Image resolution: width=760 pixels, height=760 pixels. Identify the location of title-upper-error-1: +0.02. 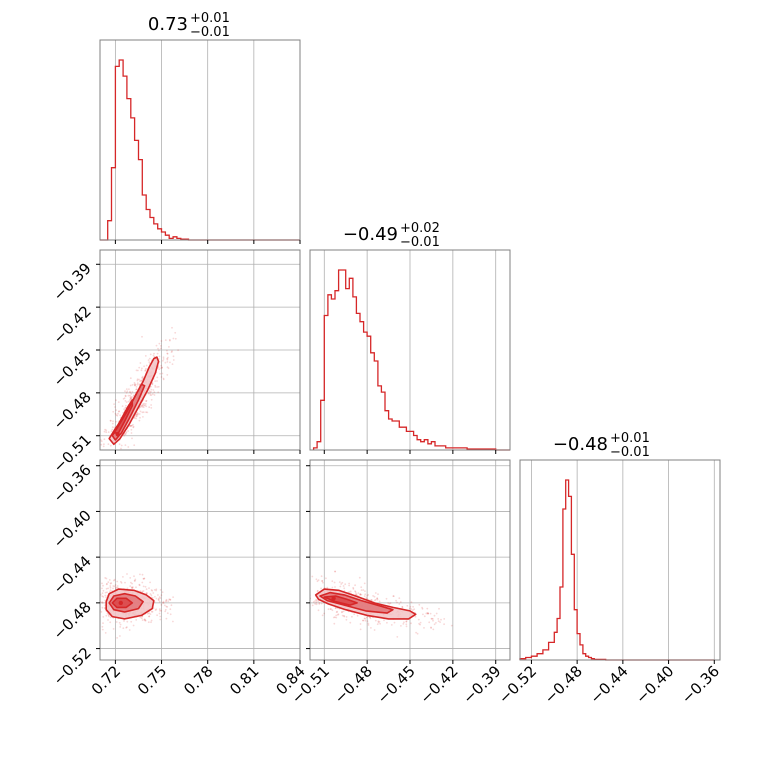
(420, 228).